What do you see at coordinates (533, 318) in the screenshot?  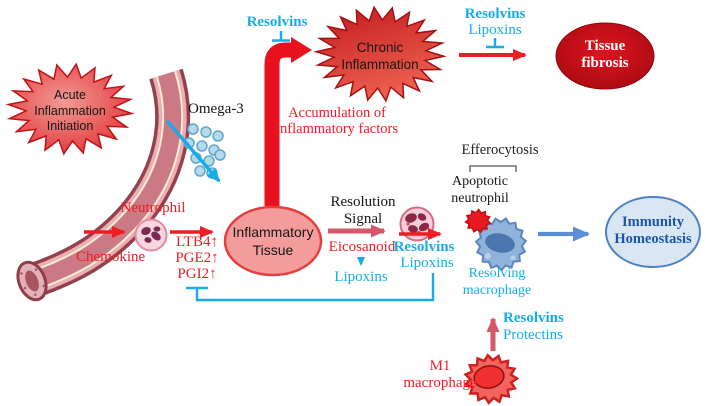 I see `resolvins-from-m1-label: Resolvins` at bounding box center [533, 318].